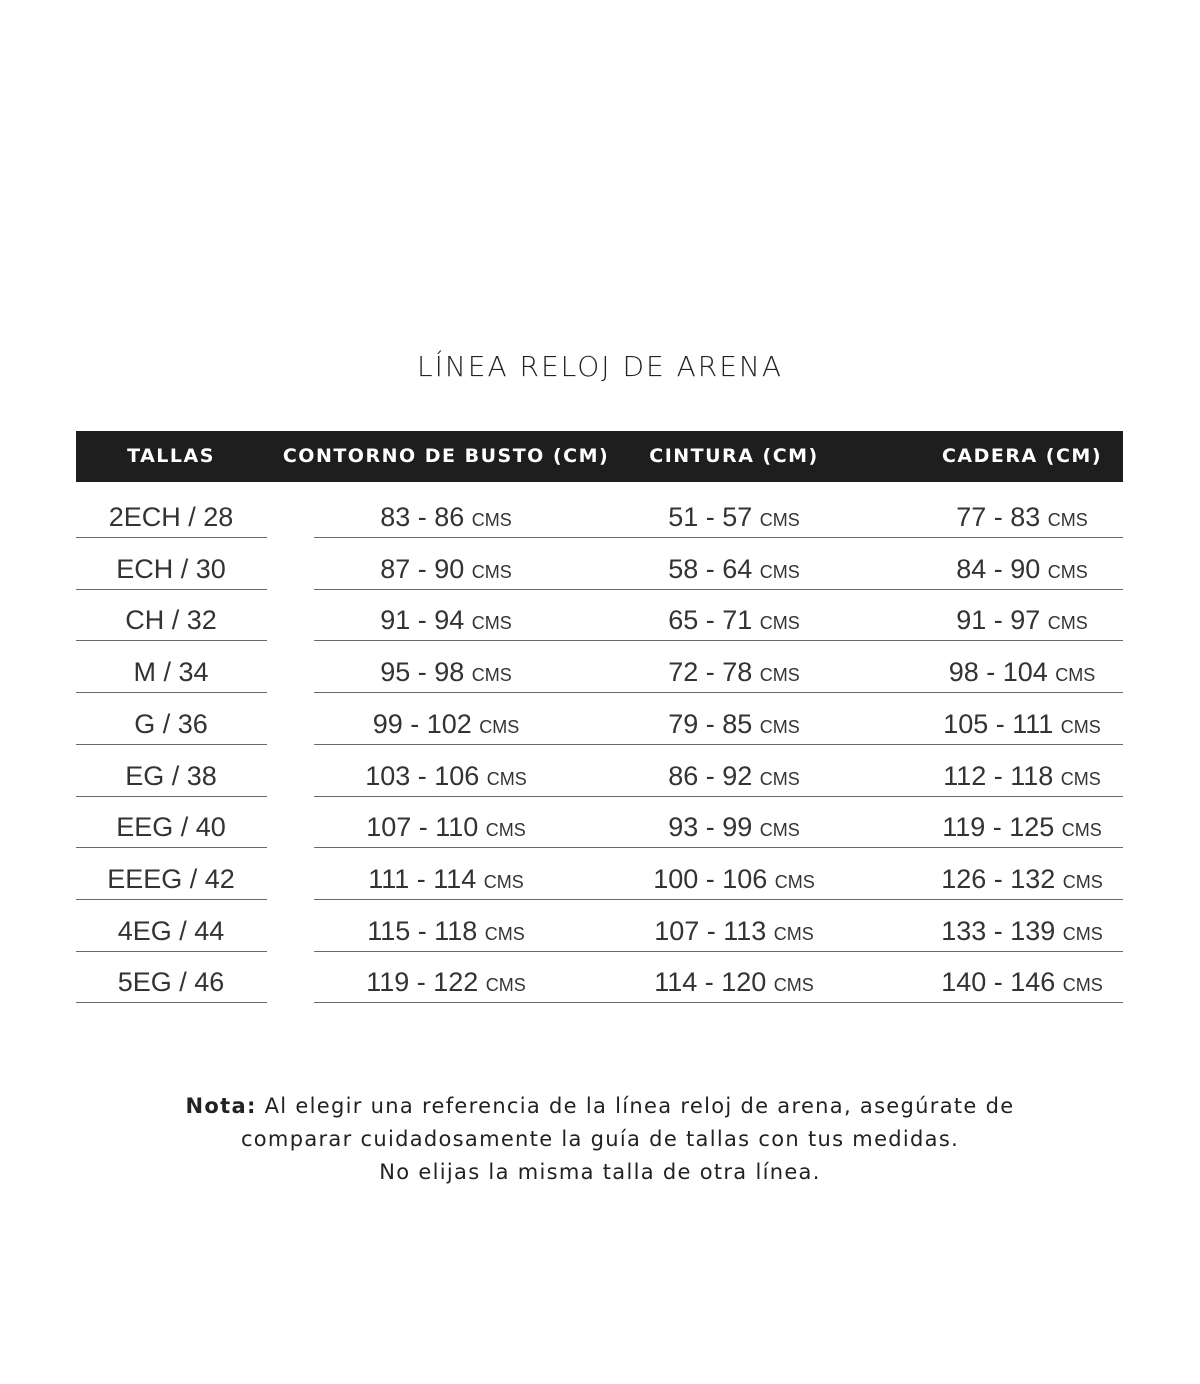 This screenshot has width=1200, height=1384. What do you see at coordinates (600, 616) in the screenshot?
I see `table-row: CH / 32 91 - 94 CMS 65 - 71 CMS 91 - 97 CMS` at bounding box center [600, 616].